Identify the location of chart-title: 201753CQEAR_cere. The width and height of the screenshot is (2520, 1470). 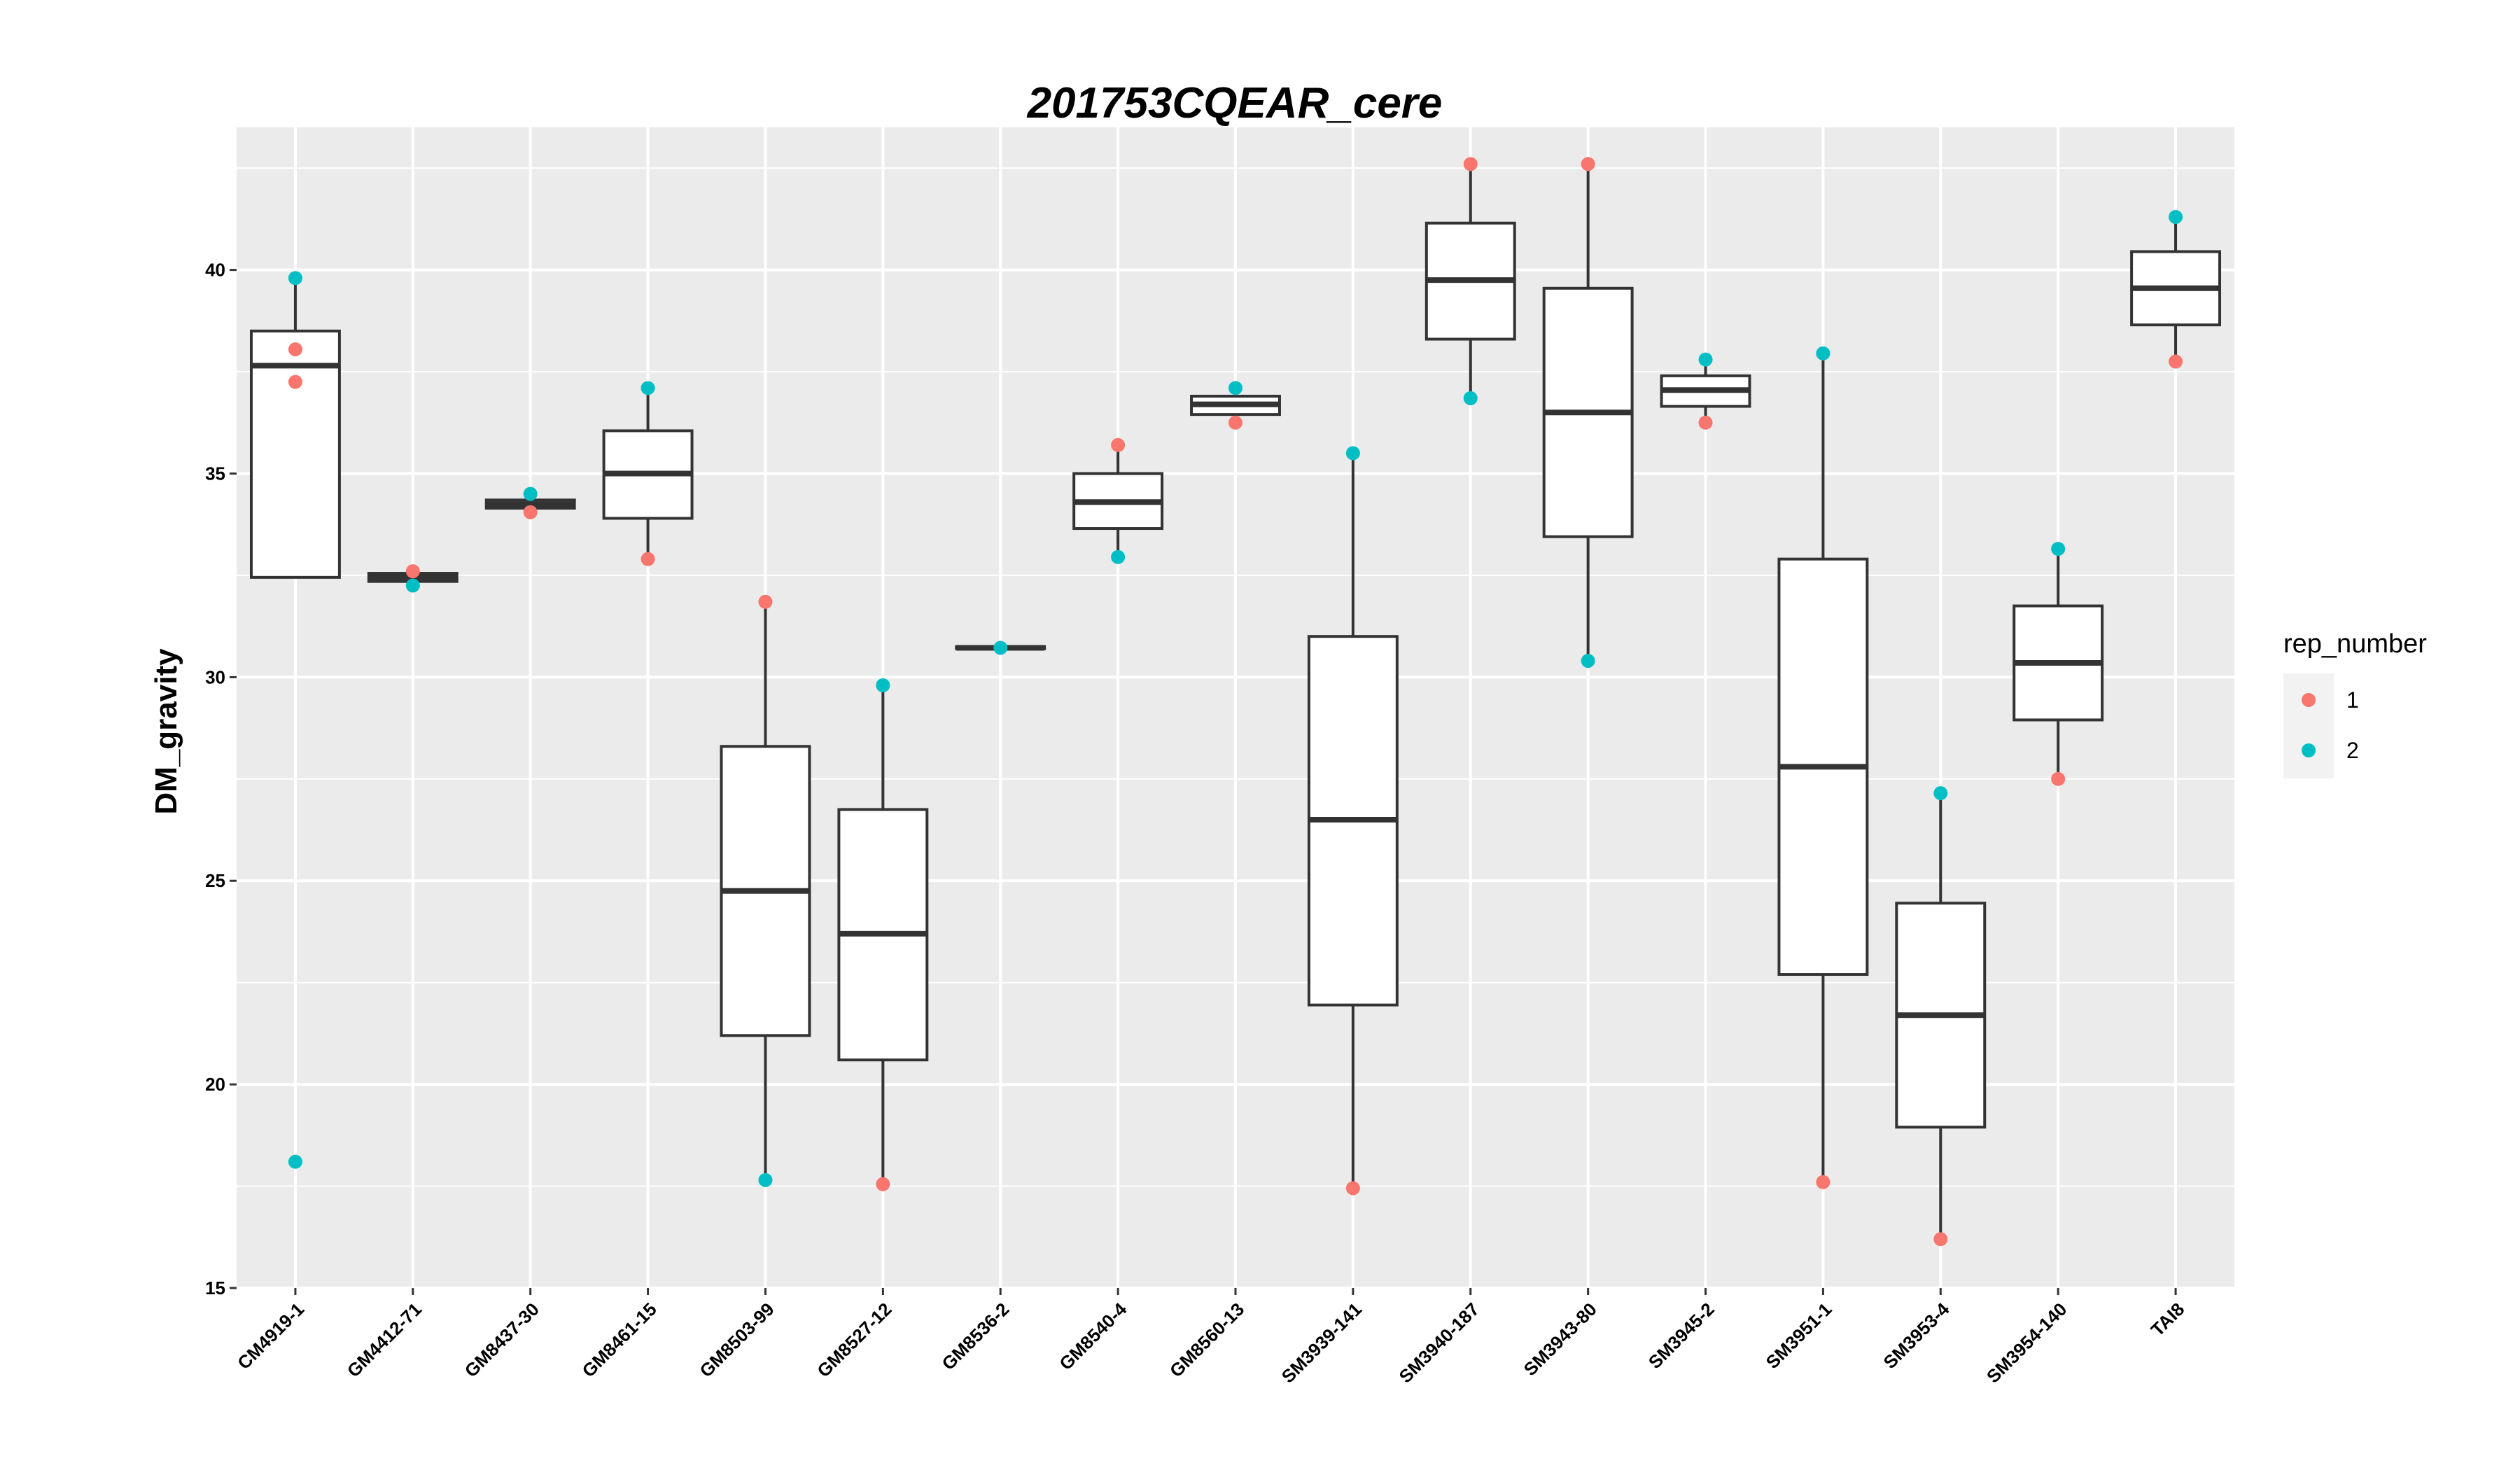
(1235, 103).